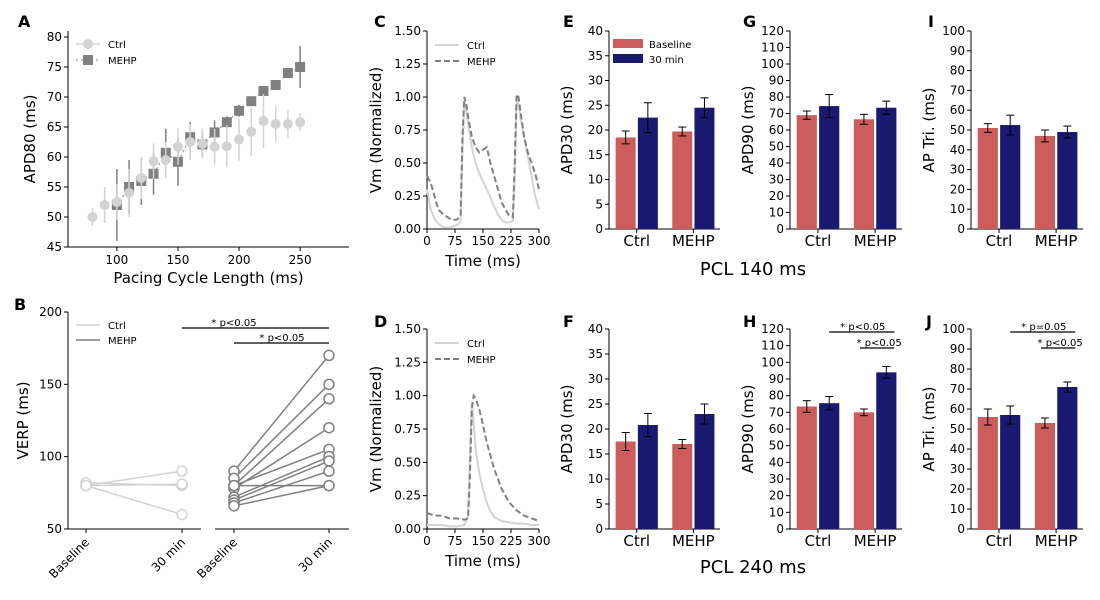 This screenshot has width=1100, height=600. I want to click on G-y-tick-label: 120, so click(772, 31).